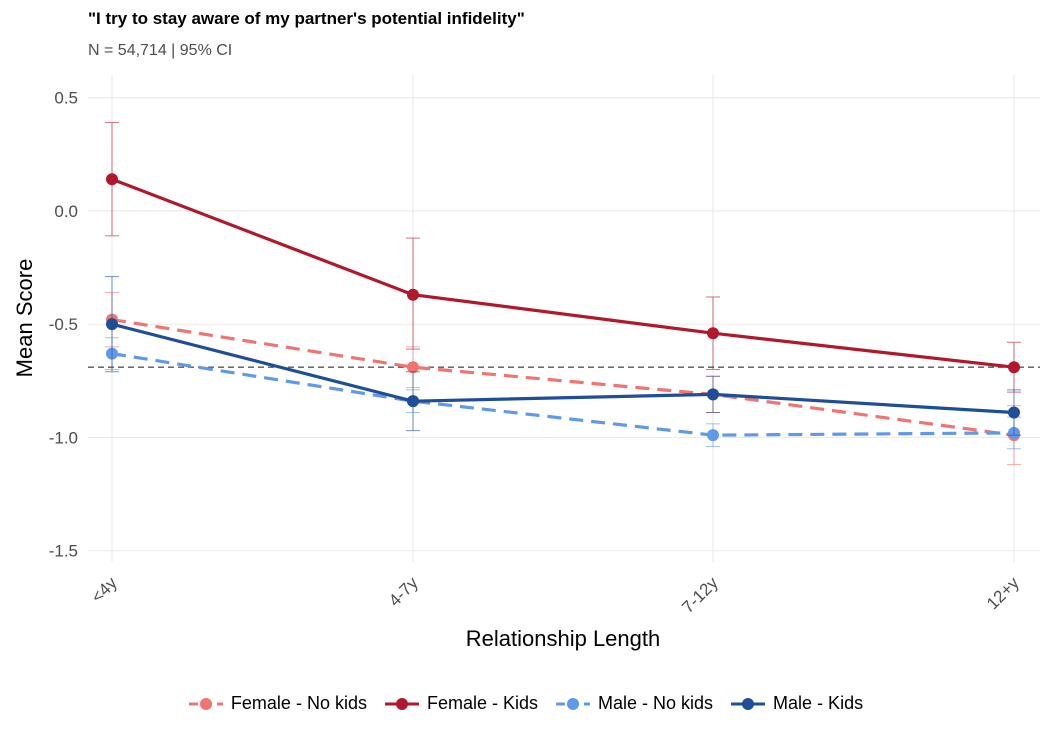 This screenshot has height=750, width=1050. Describe the element at coordinates (700, 595) in the screenshot. I see `x-tick-label: 7-12y` at that location.